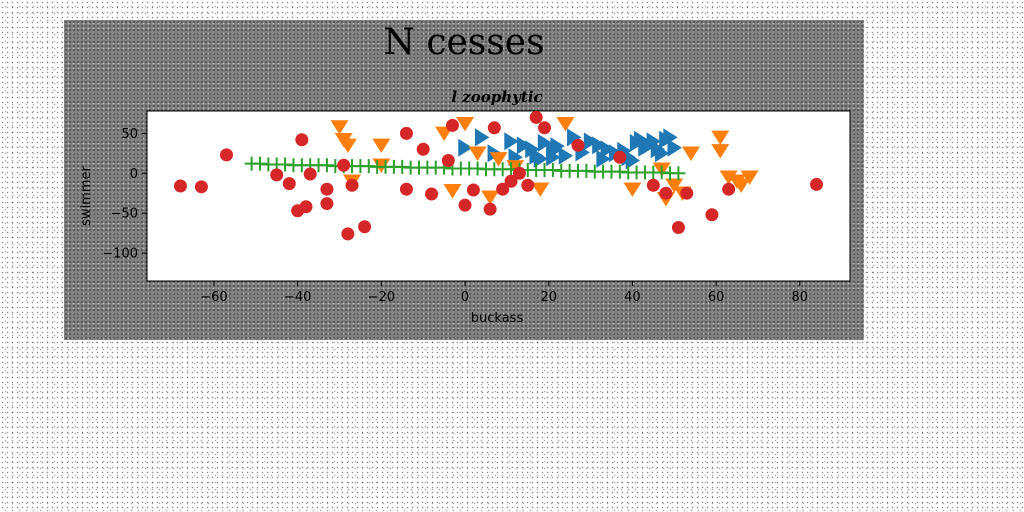 Image resolution: width=1024 pixels, height=512 pixels. What do you see at coordinates (716, 297) in the screenshot?
I see `x-tick-label: 60` at bounding box center [716, 297].